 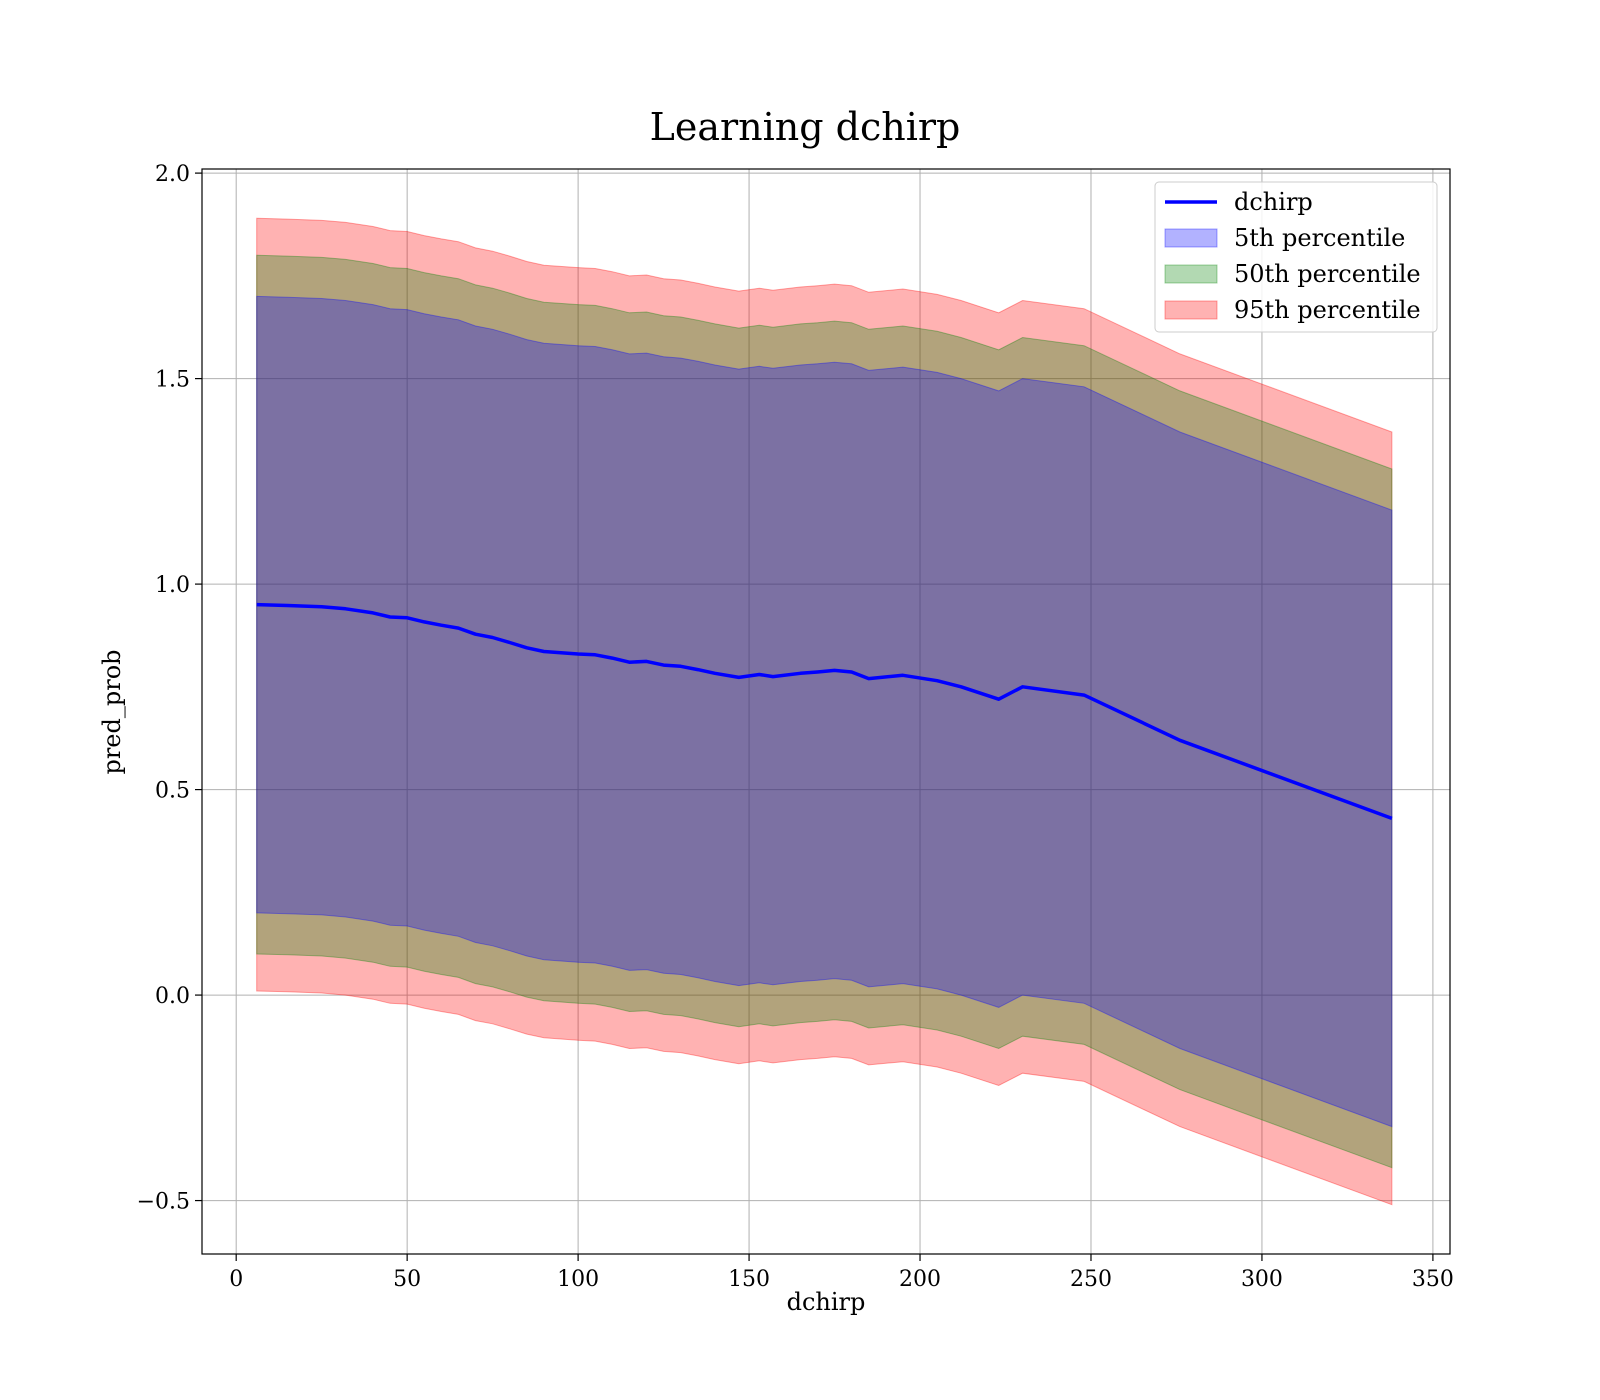 I want to click on series-lines, so click(x=824, y=711).